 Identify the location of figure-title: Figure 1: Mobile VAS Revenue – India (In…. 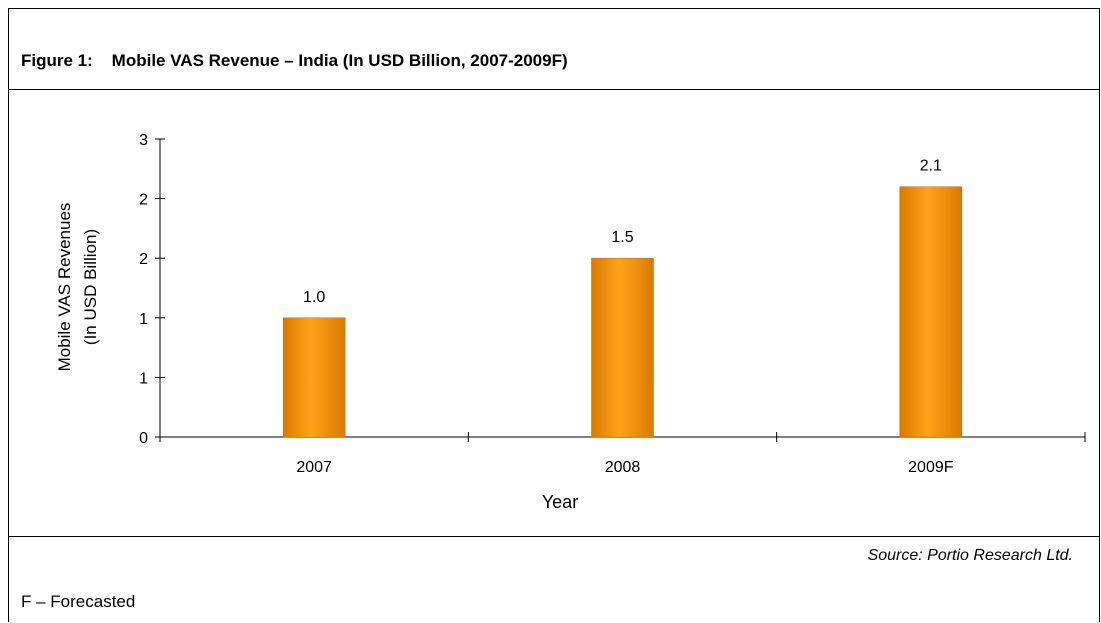
(294, 60).